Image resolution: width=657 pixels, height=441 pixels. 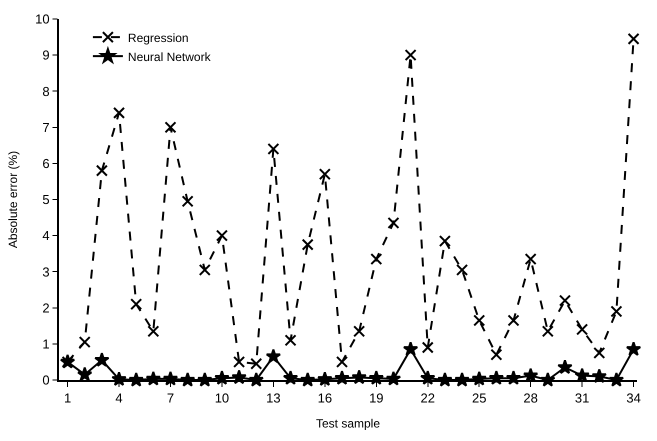 I want to click on x-tick-label: 25, so click(x=479, y=398).